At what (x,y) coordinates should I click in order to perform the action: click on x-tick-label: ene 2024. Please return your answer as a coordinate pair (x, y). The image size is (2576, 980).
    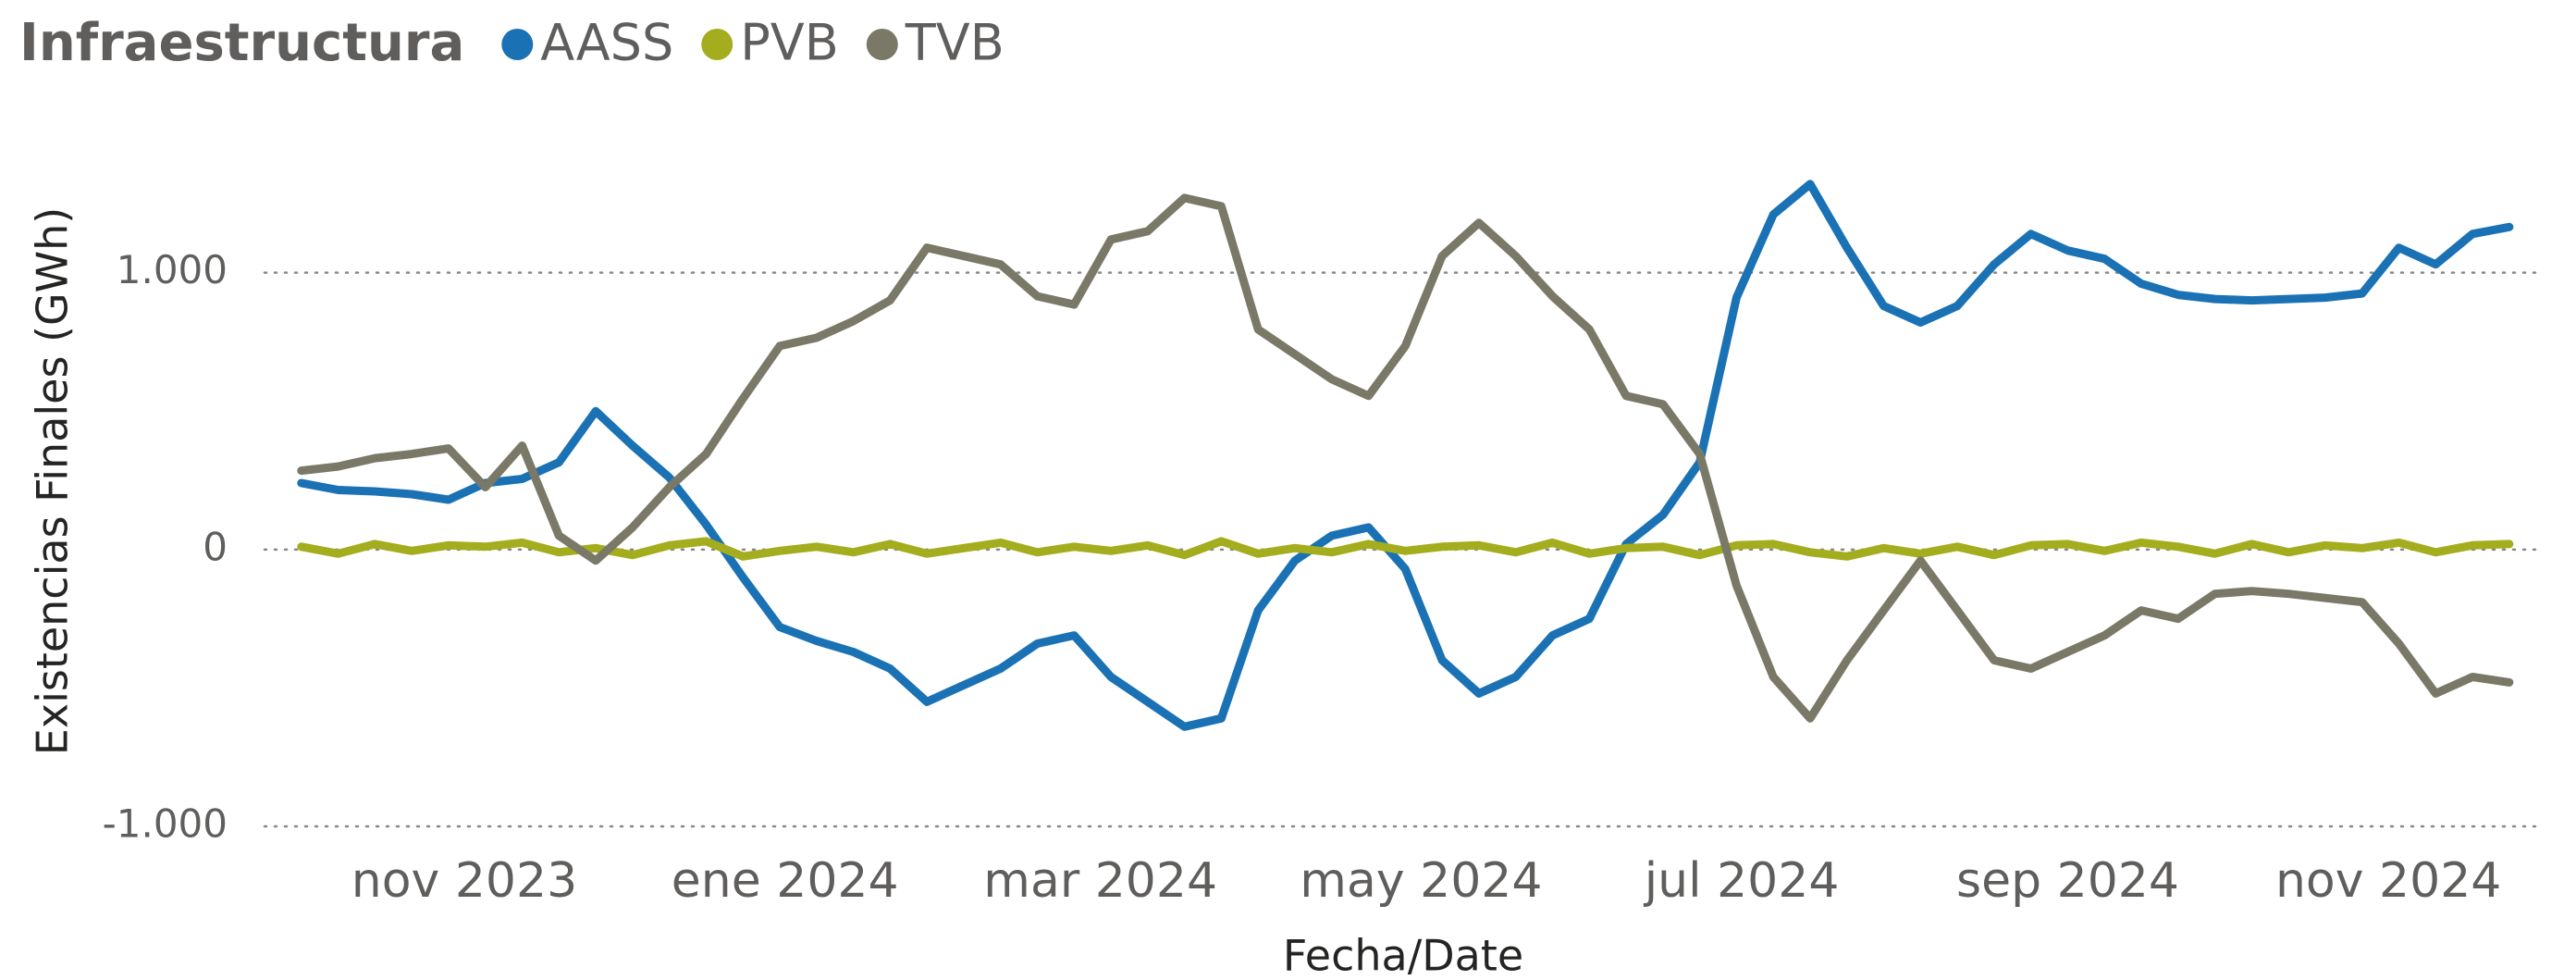
    Looking at the image, I should click on (785, 881).